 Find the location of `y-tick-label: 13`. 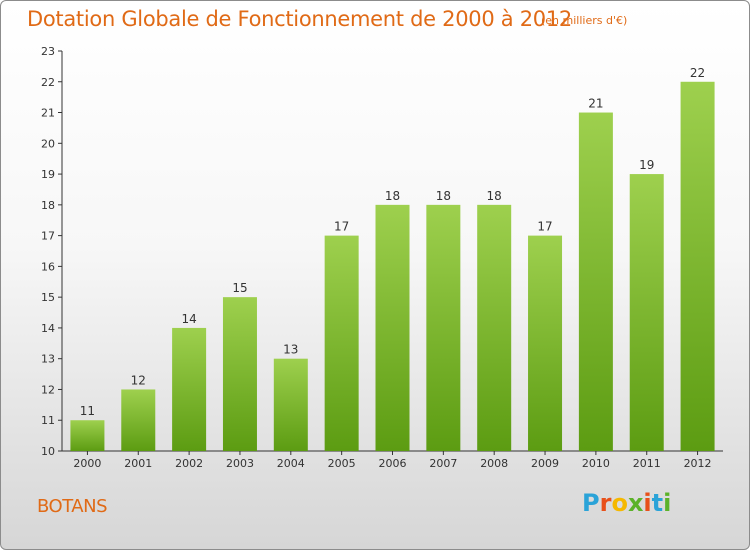

y-tick-label: 13 is located at coordinates (48, 359).